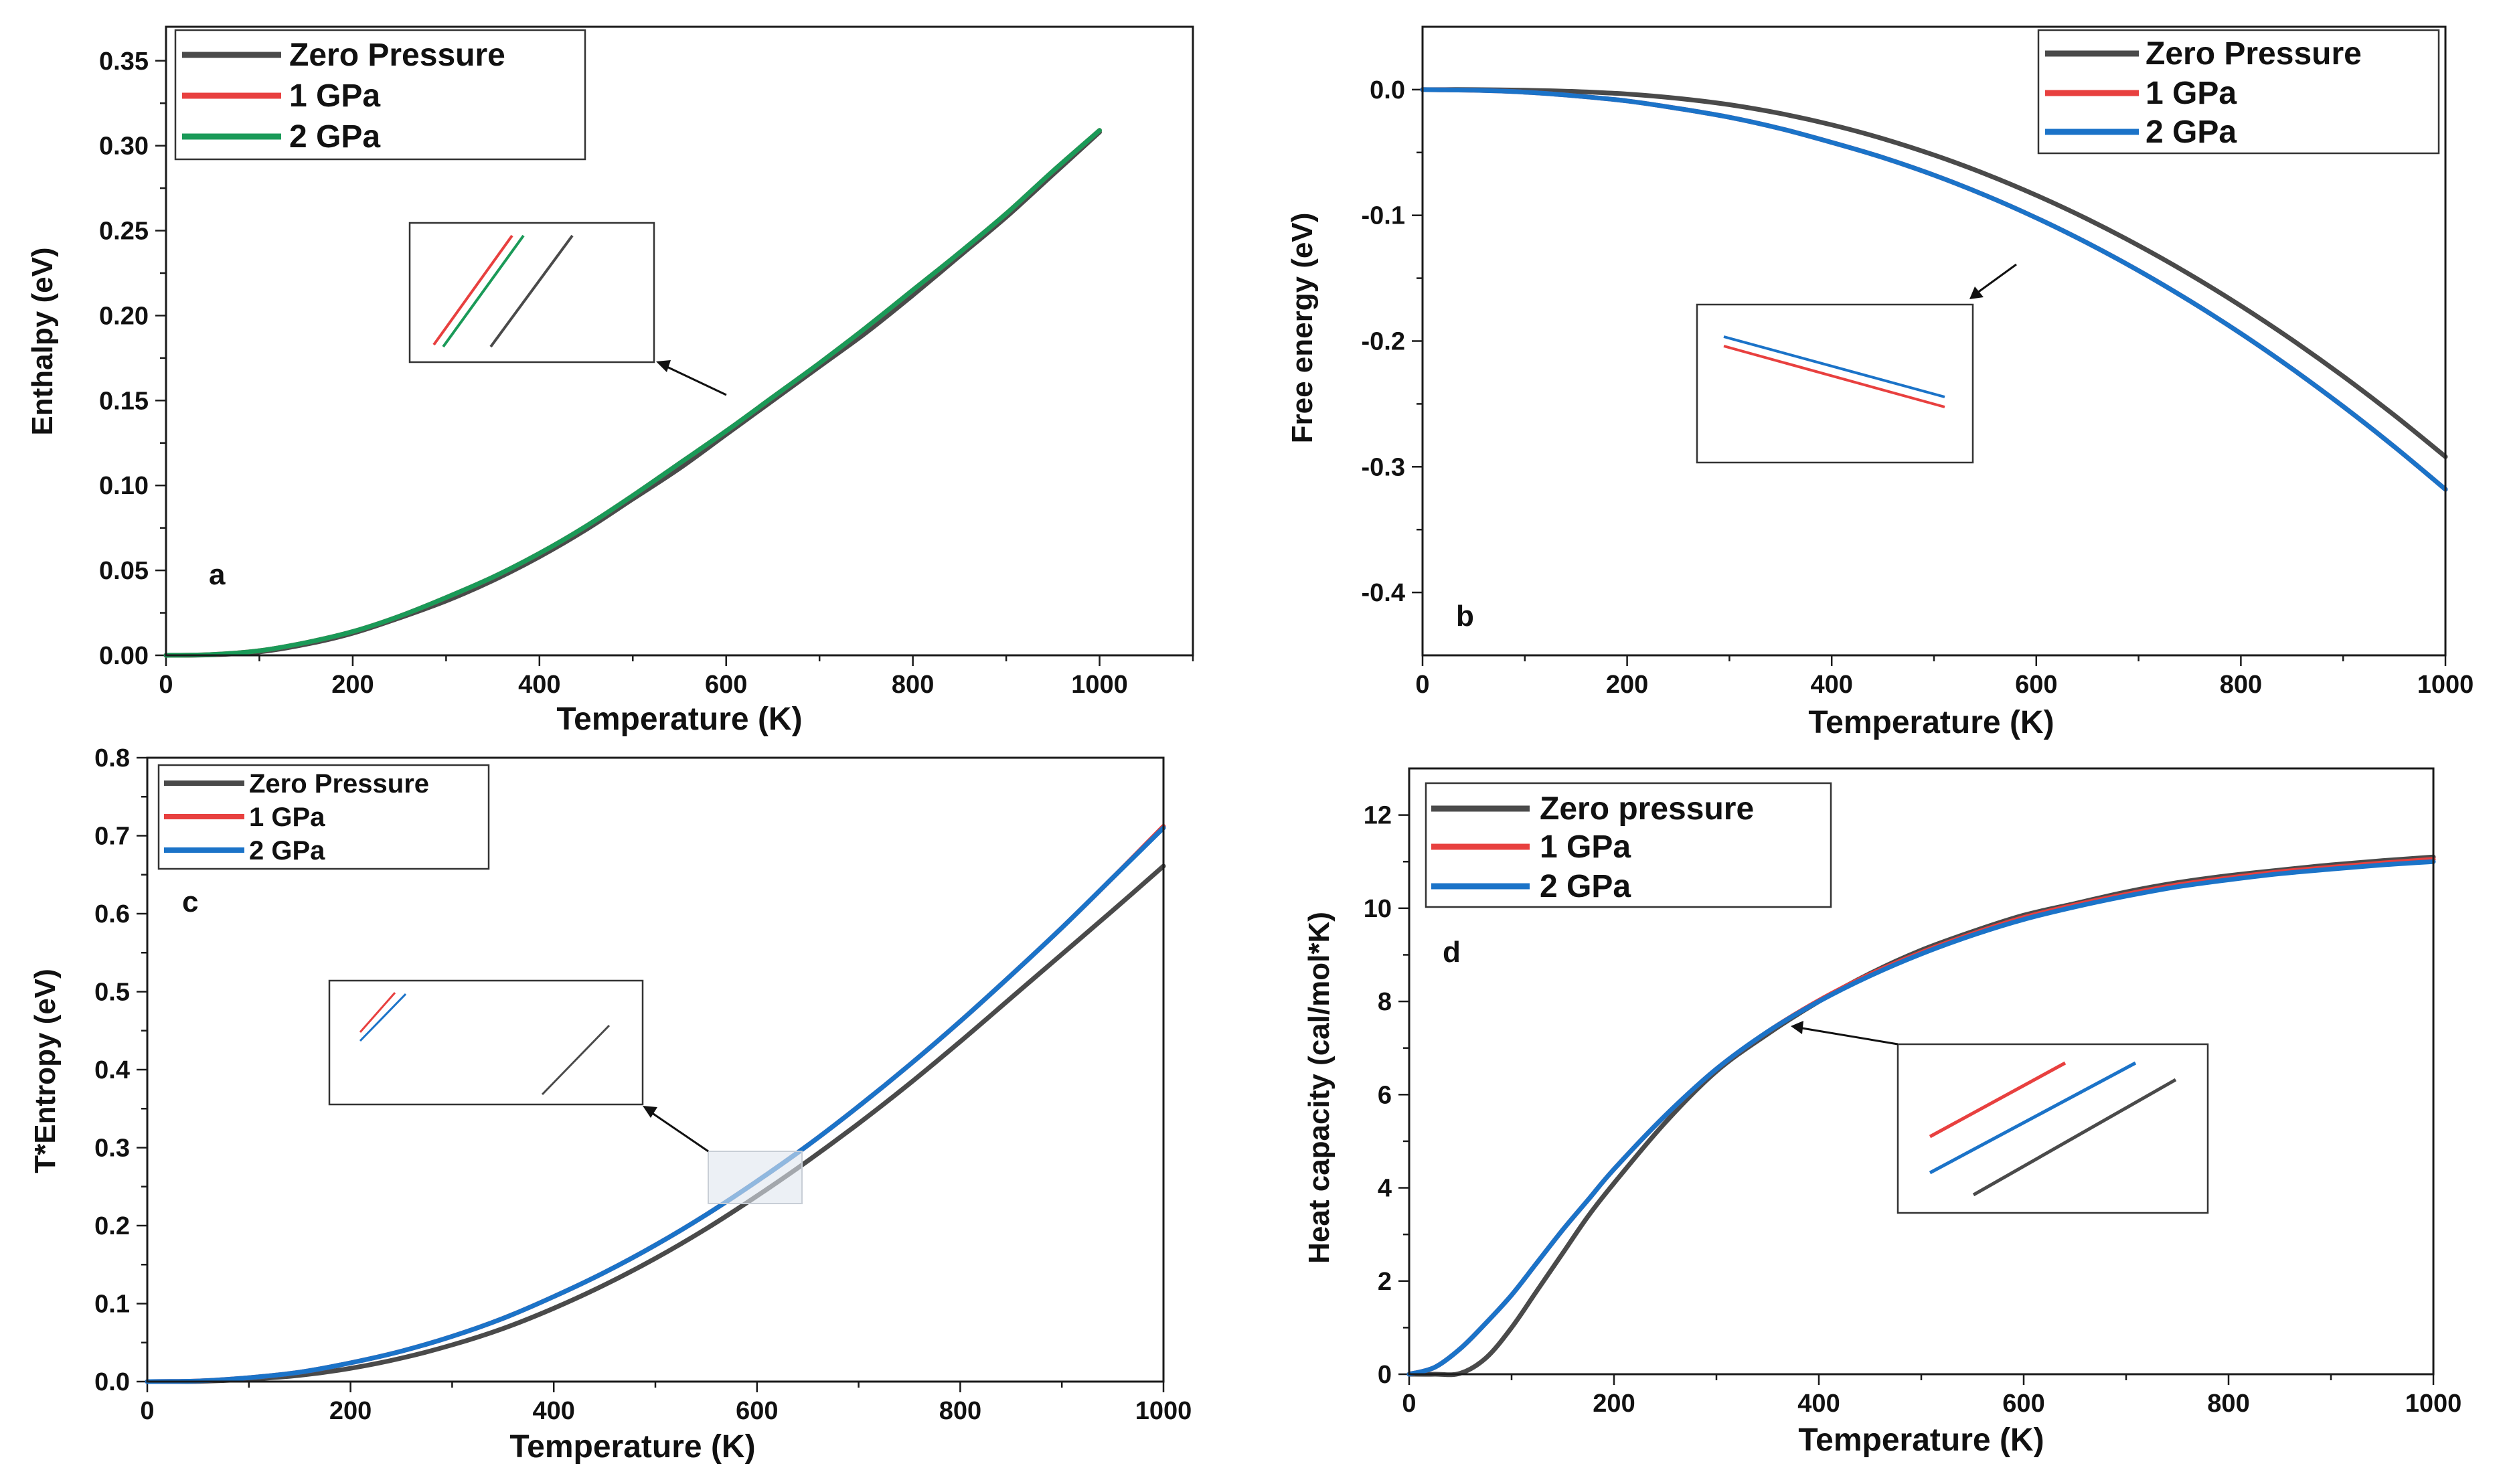  Describe the element at coordinates (1385, 1002) in the screenshot. I see `y-tick-label: 8` at that location.